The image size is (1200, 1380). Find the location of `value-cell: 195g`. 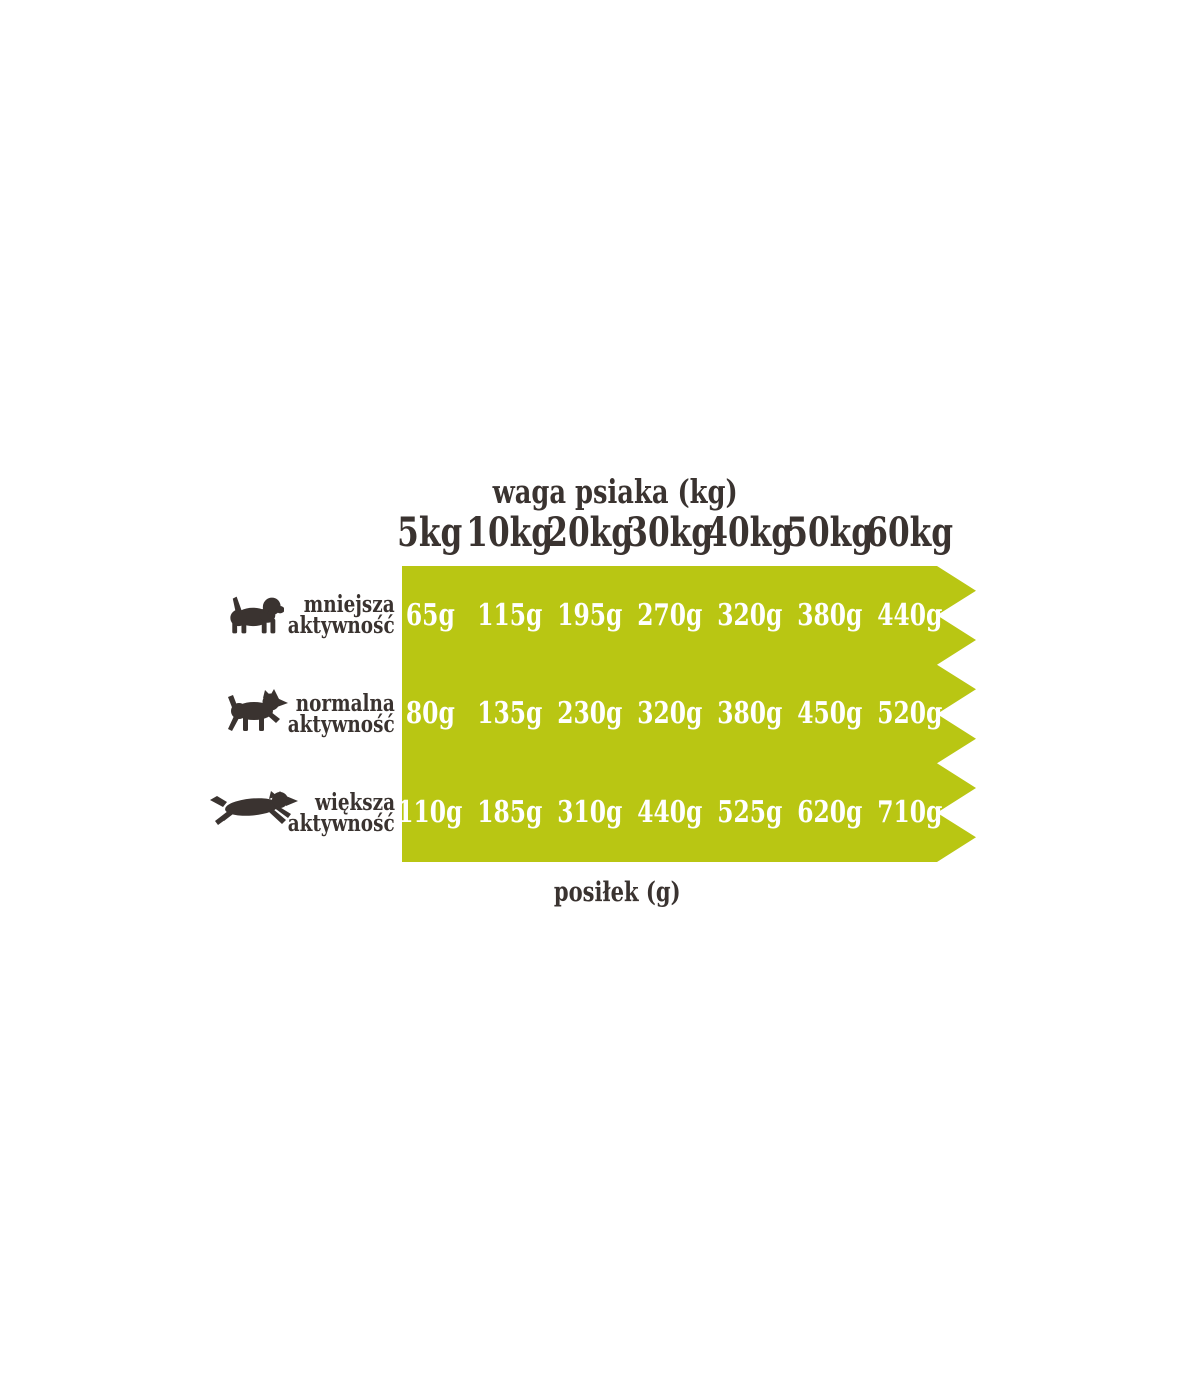

value-cell: 195g is located at coordinates (590, 615).